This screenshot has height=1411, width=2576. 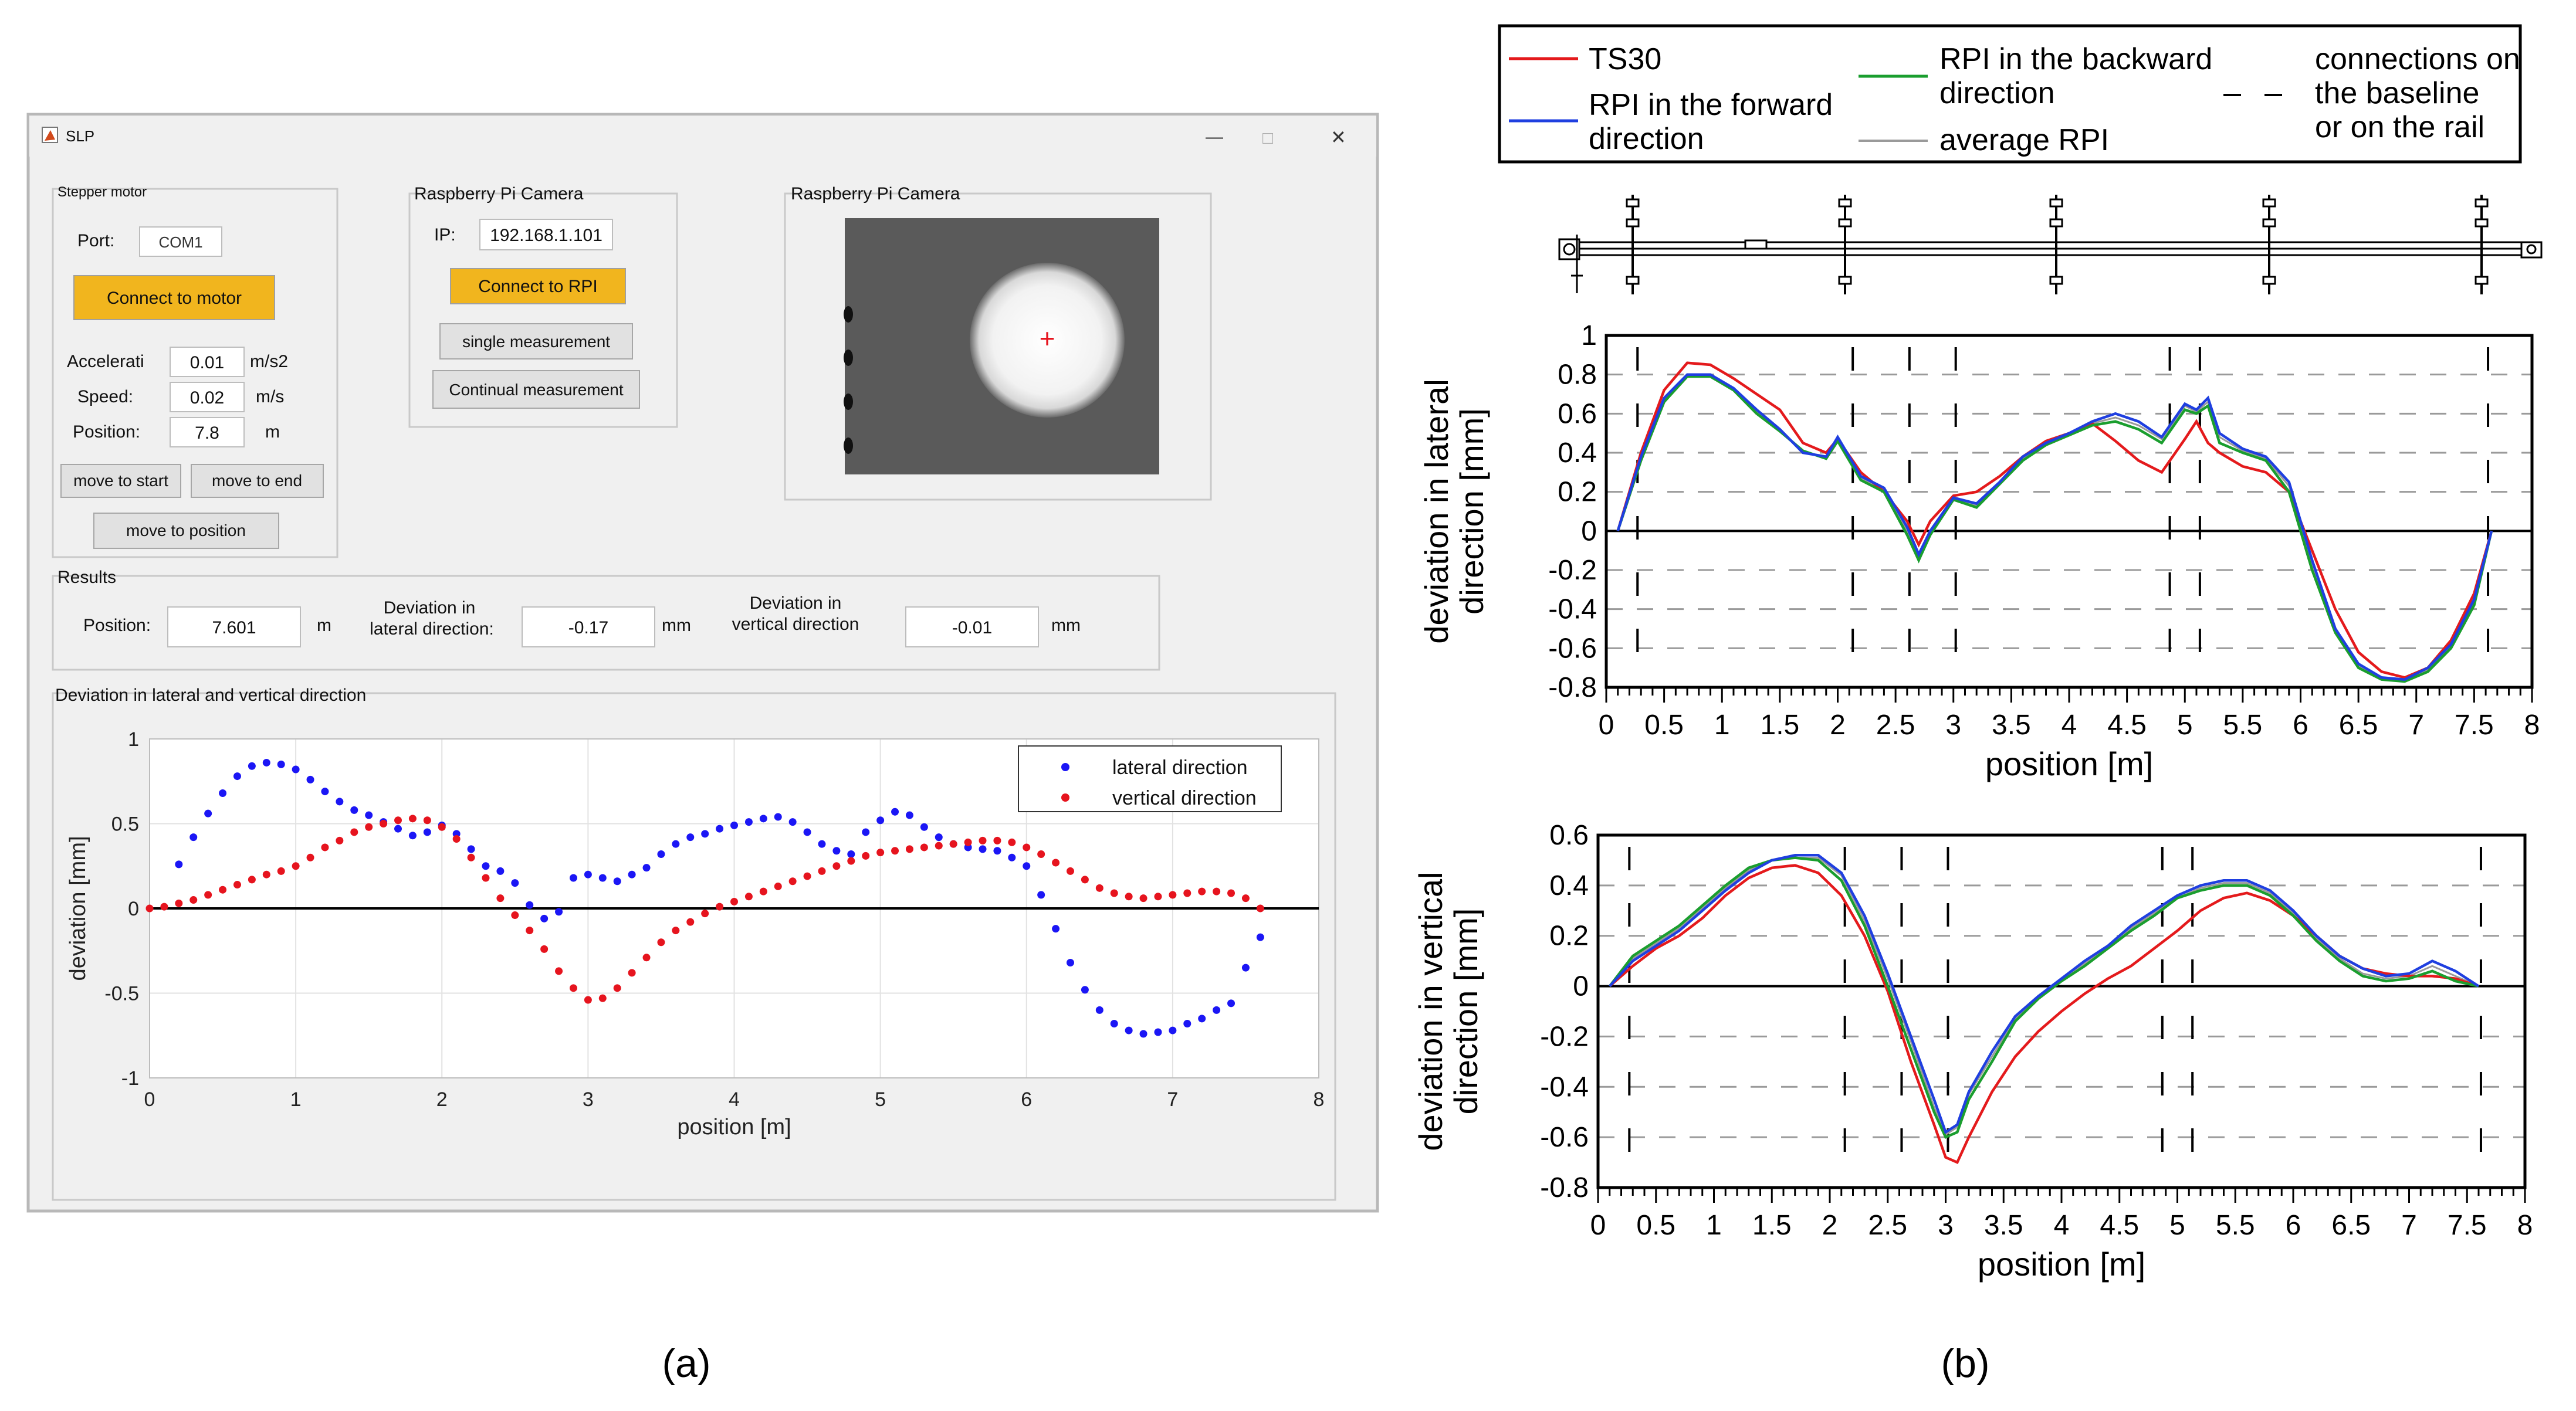 I want to click on forward-line, so click(x=2054, y=527).